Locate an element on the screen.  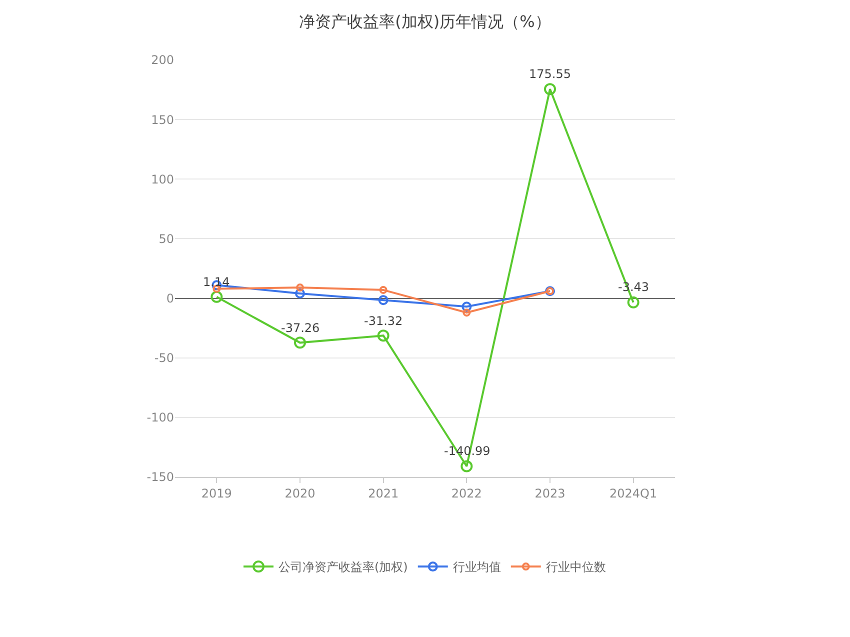
y-tick-label: 200 is located at coordinates (162, 60).